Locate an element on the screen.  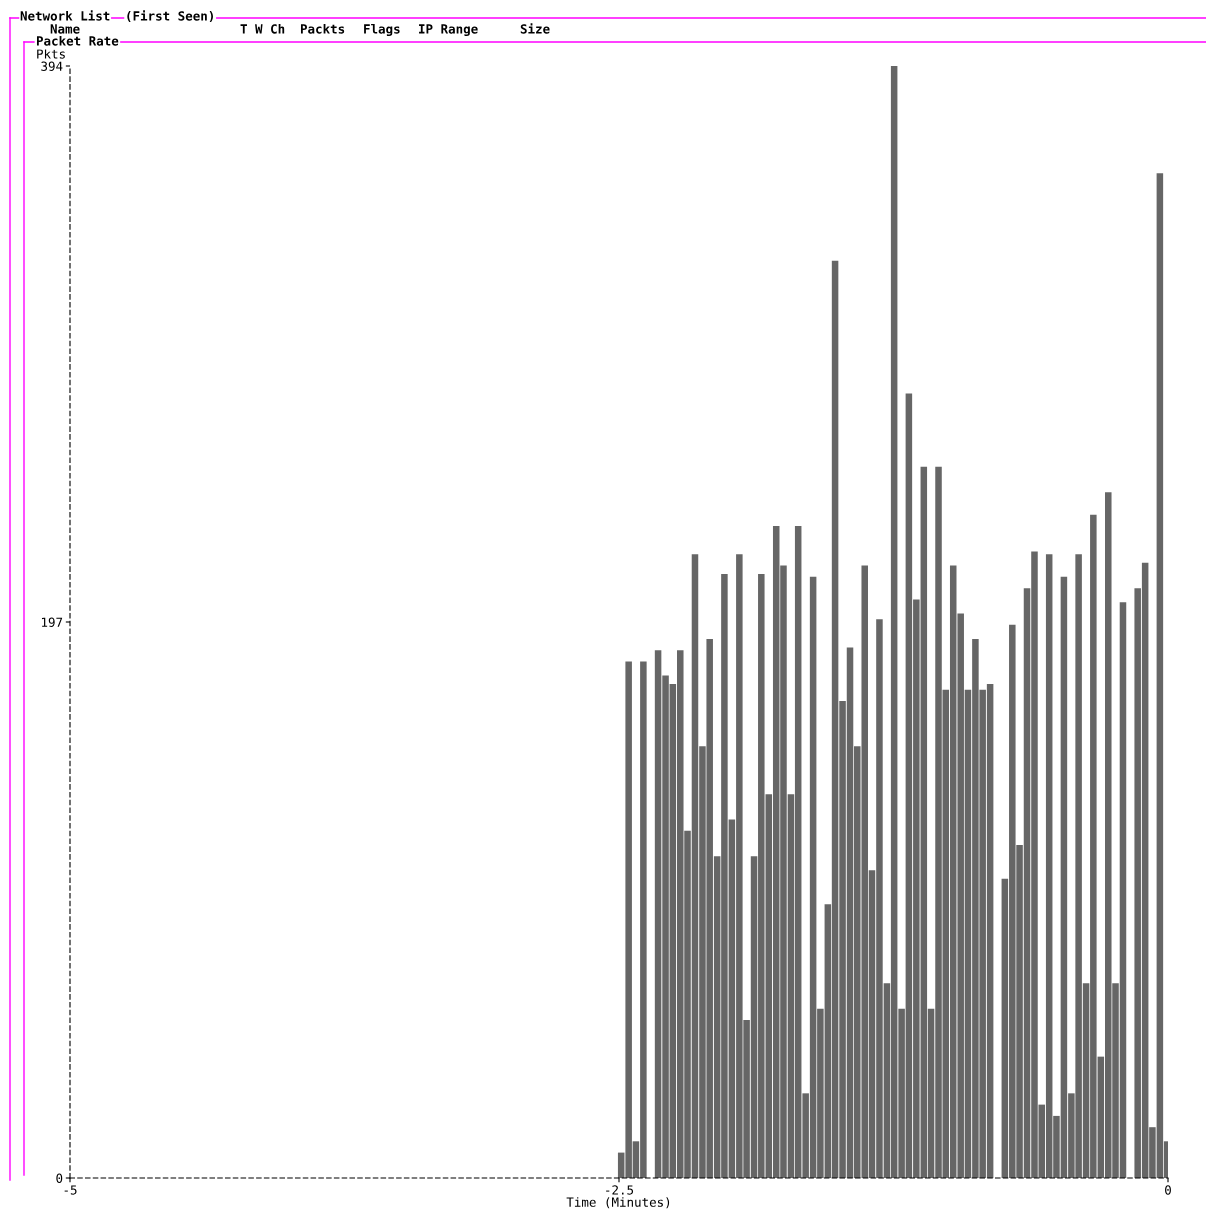
x-axis-title: Time (Minutes) is located at coordinates (618, 1203).